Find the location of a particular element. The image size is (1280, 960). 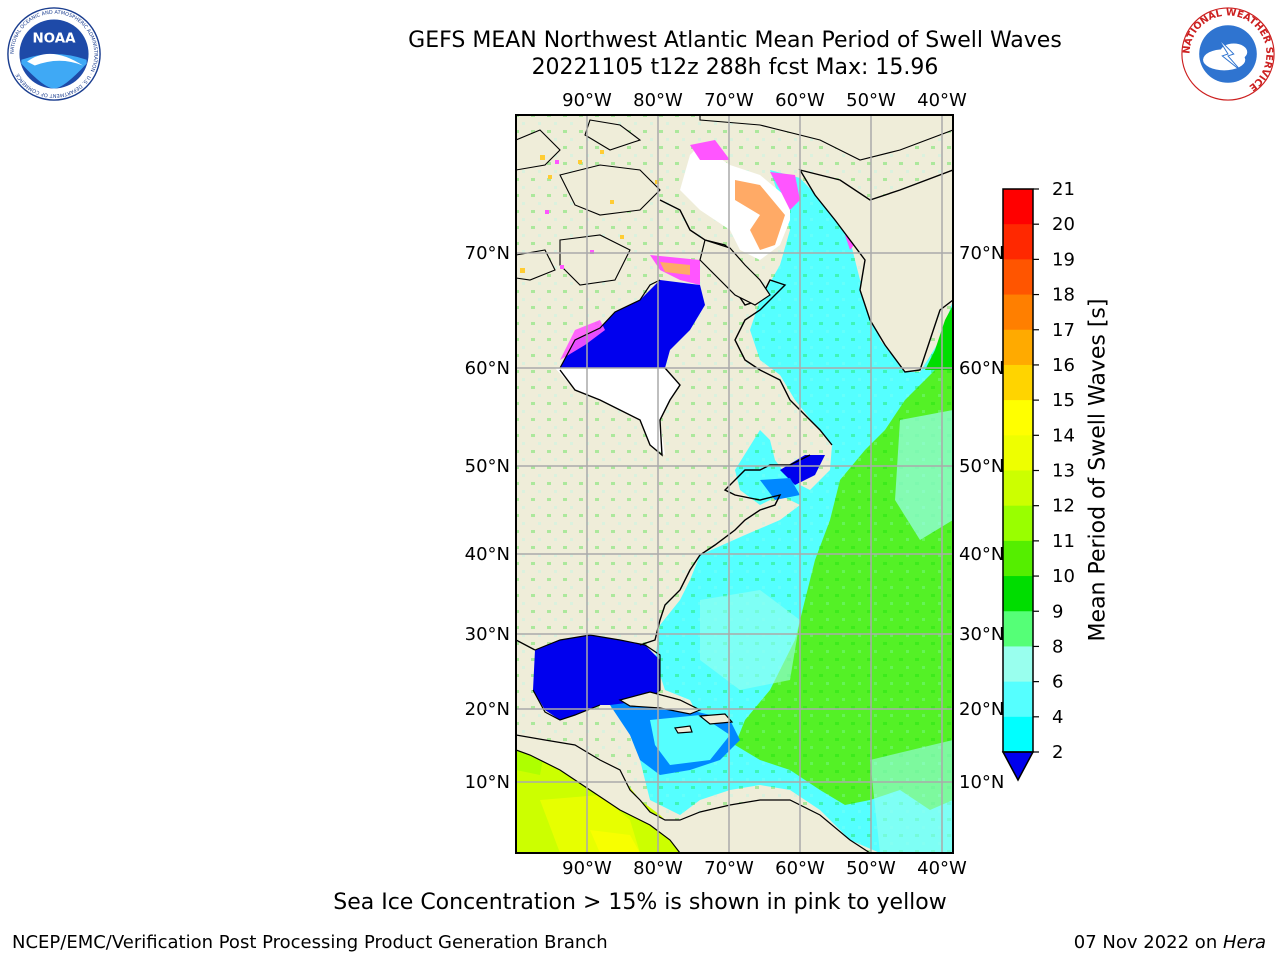

chart-subtitle: 20221105 t12z 288h fcst Max: 15.96 is located at coordinates (735, 67).